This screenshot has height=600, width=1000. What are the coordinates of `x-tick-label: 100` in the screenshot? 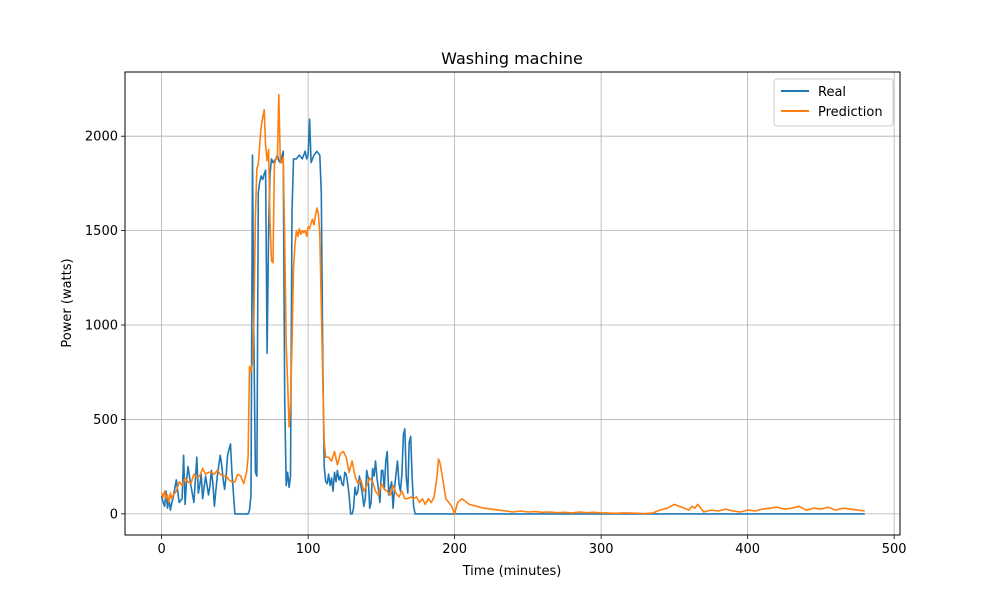 It's located at (308, 549).